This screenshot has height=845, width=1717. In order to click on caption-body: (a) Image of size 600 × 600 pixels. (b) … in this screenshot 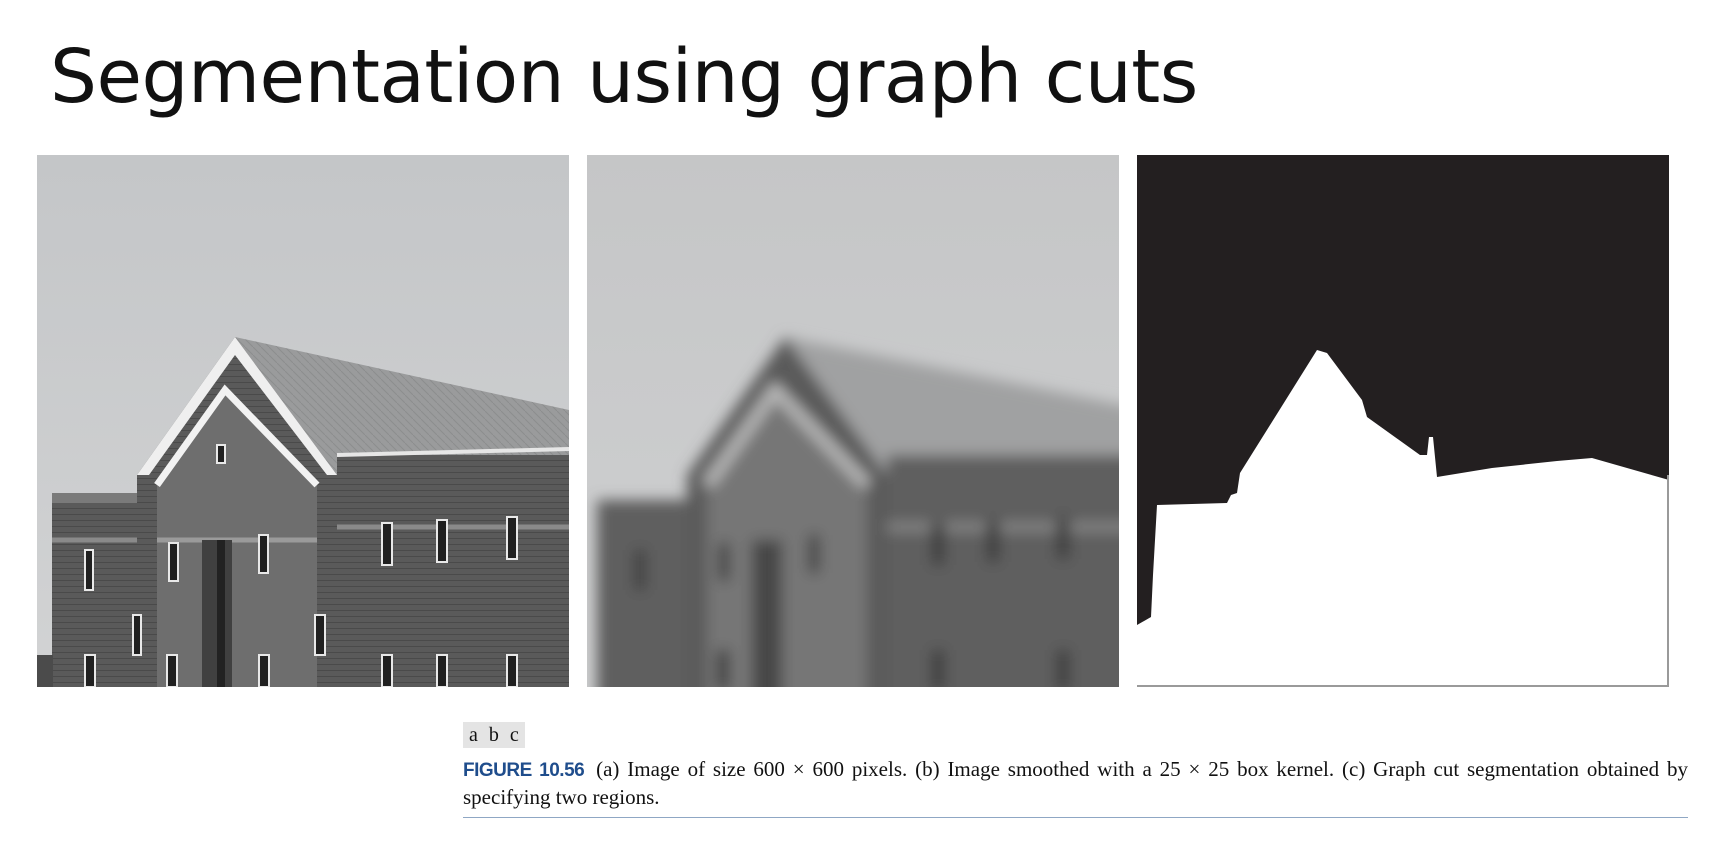, I will do `click(1076, 783)`.